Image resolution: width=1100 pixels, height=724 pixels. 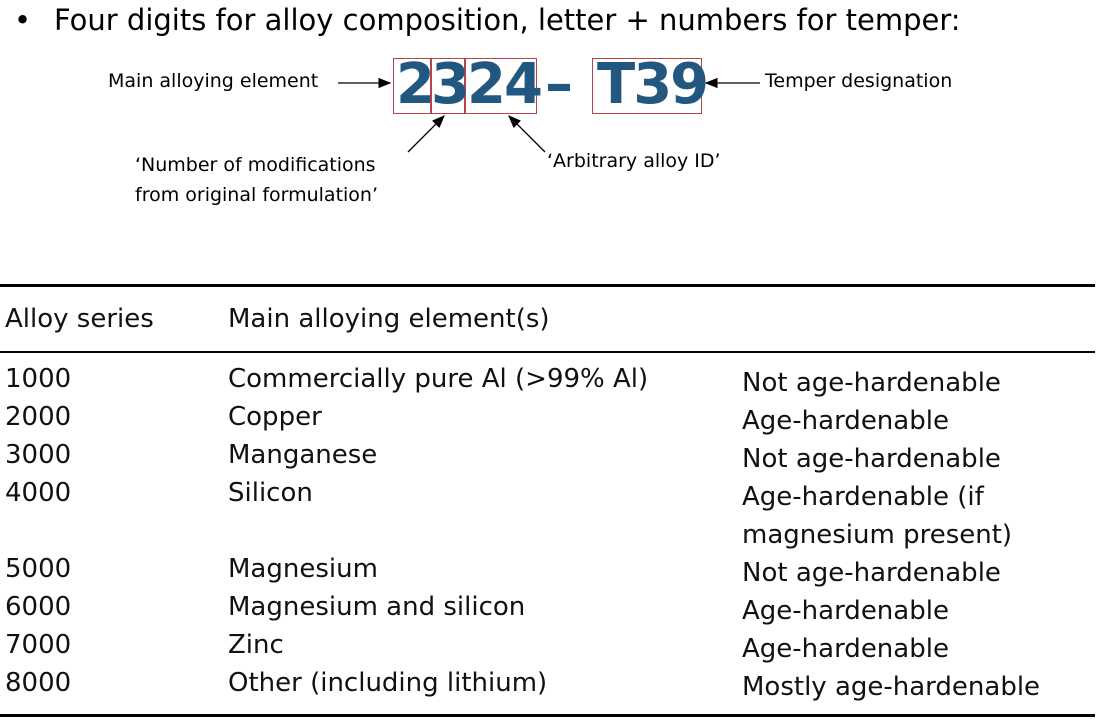 What do you see at coordinates (38, 493) in the screenshot?
I see `cell-series: 4000` at bounding box center [38, 493].